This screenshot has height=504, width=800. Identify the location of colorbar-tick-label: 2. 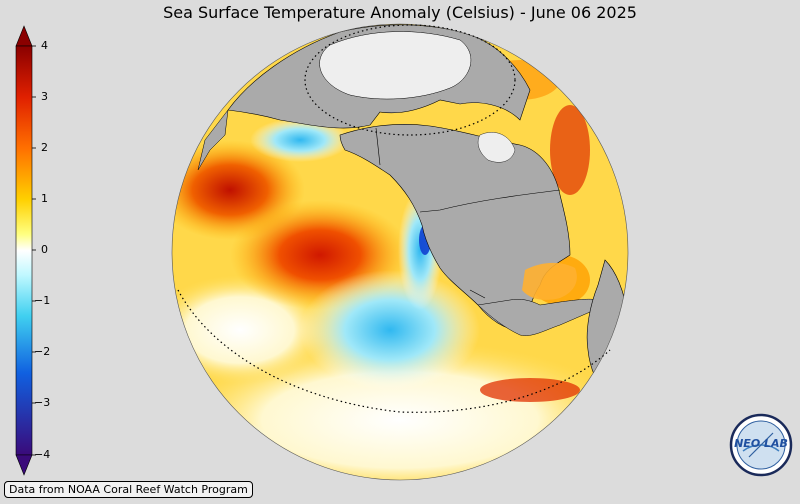
(44, 147).